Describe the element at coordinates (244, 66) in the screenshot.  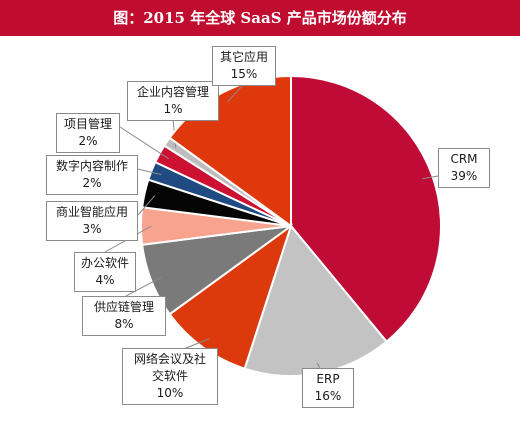
I see `slice-label: 其它应用 15%` at that location.